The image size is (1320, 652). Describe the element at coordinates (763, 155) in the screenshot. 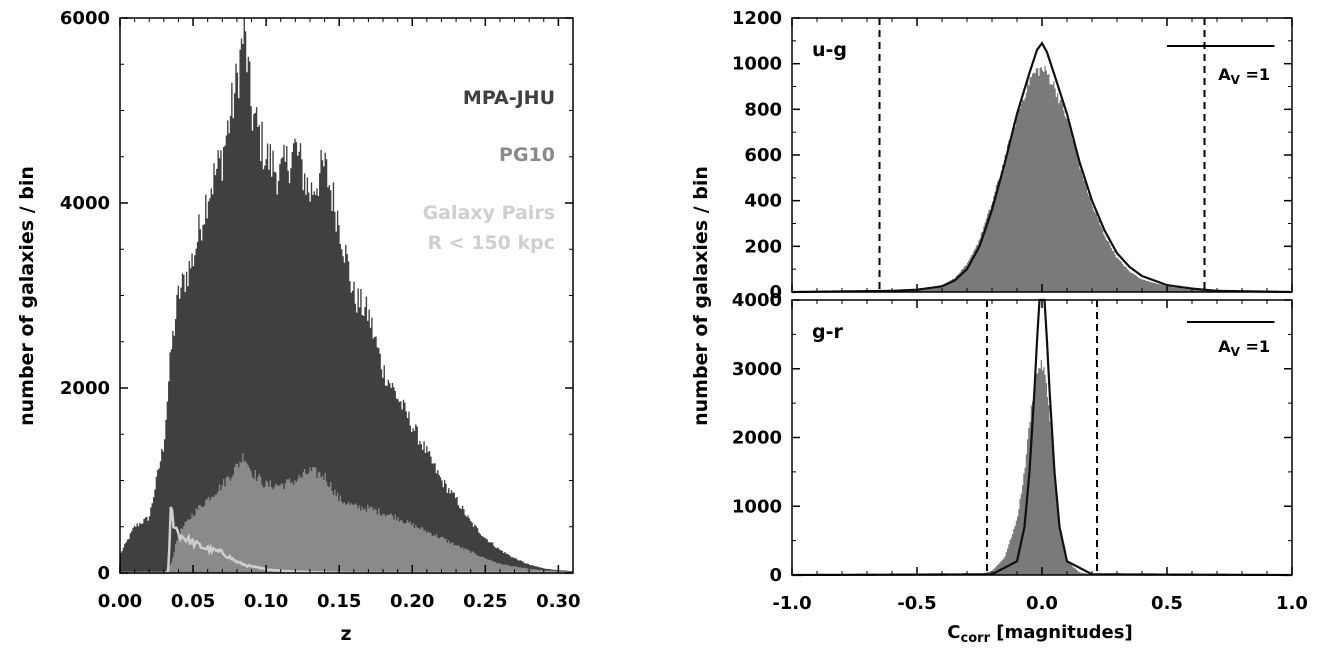

I see `y-tick-label: 600` at that location.